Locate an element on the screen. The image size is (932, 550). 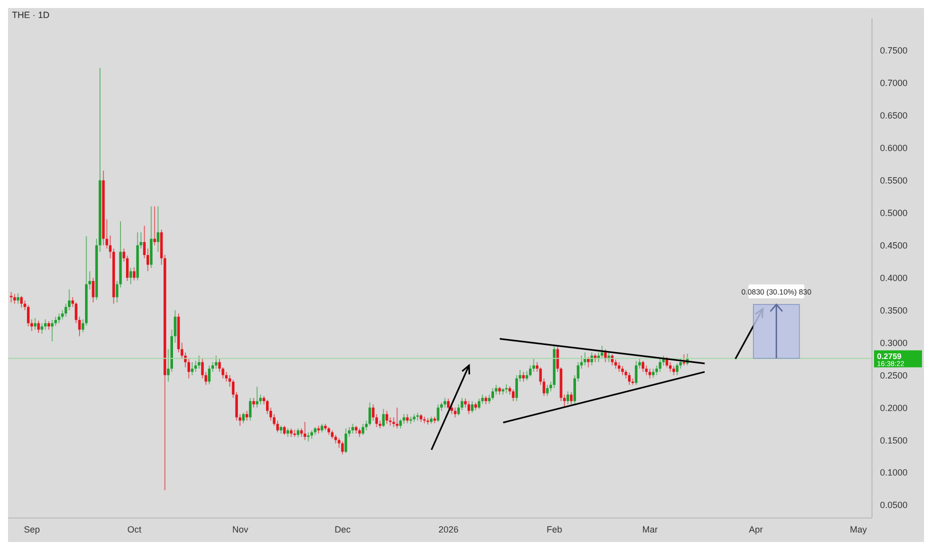
y-tick-label: 0.3500 is located at coordinates (894, 310).